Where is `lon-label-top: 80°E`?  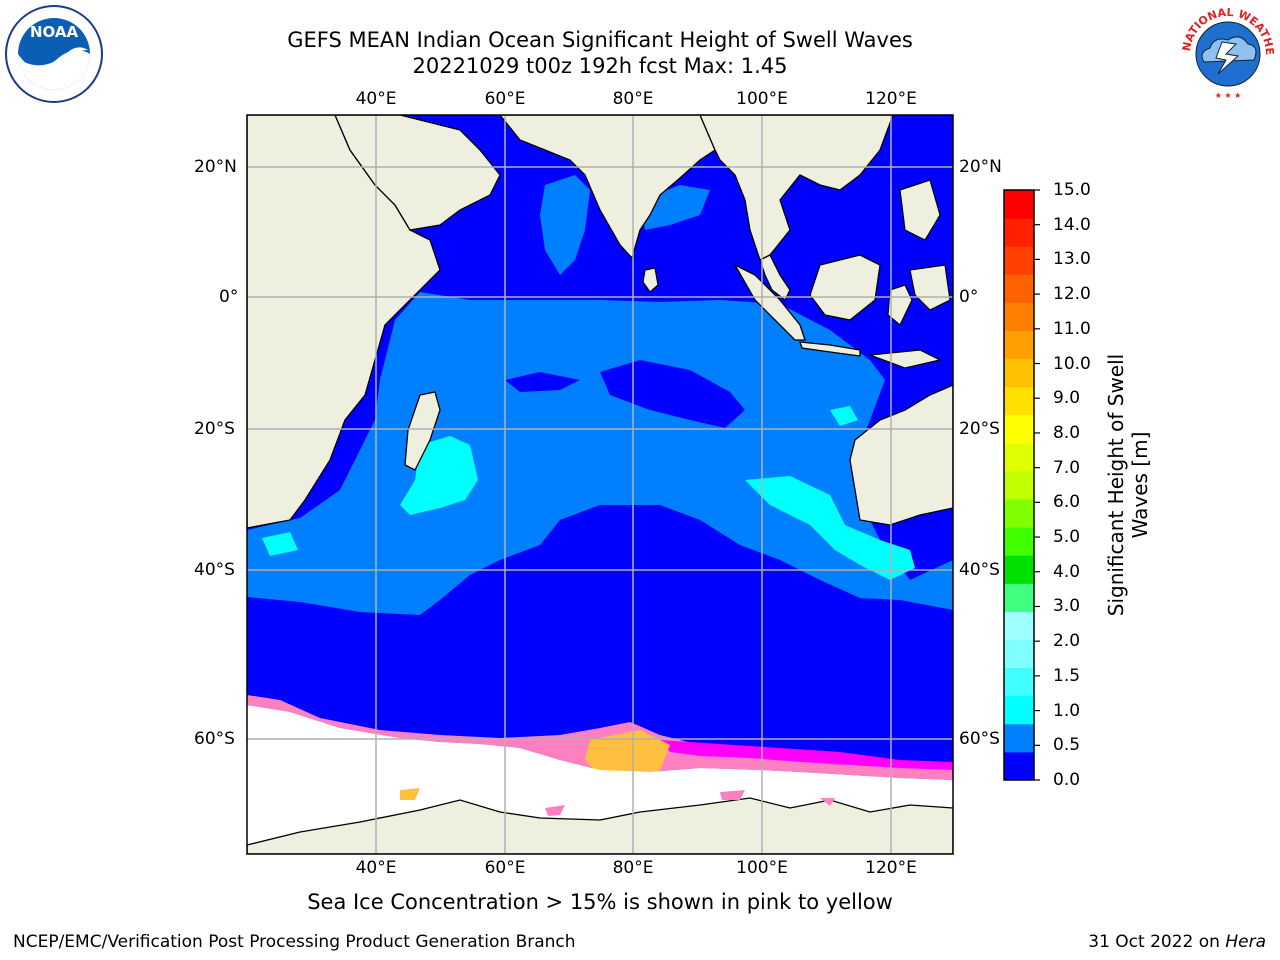
lon-label-top: 80°E is located at coordinates (633, 99).